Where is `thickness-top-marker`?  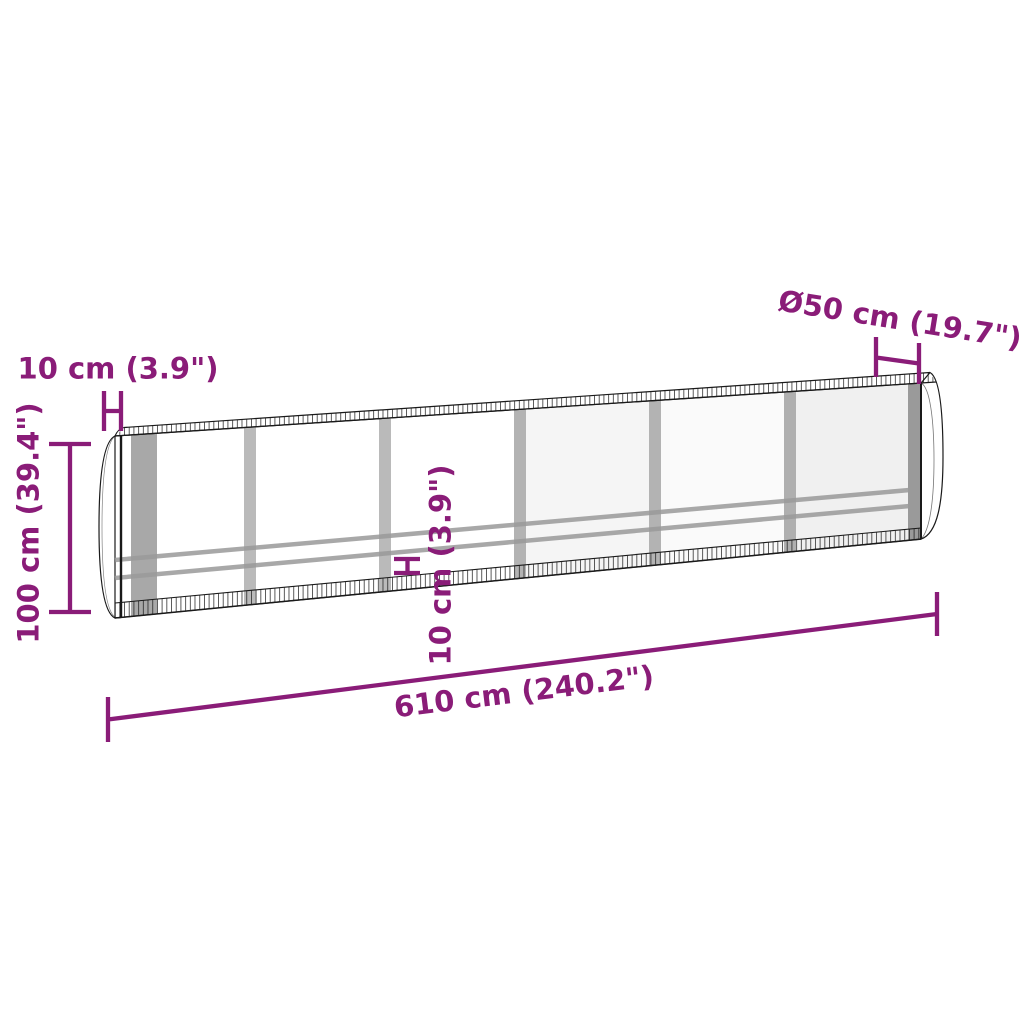 thickness-top-marker is located at coordinates (112, 411).